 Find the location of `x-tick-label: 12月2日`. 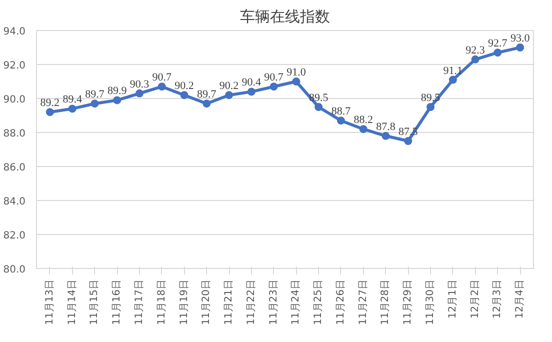

x-tick-label: 12月2日 is located at coordinates (475, 299).